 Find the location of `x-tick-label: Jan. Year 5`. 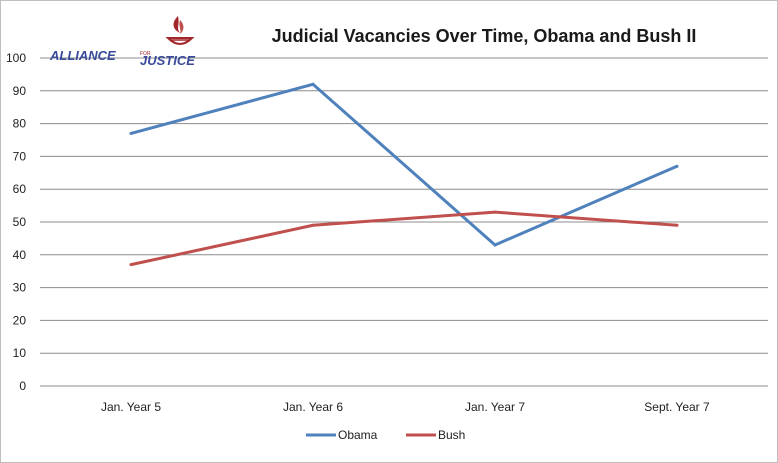

x-tick-label: Jan. Year 5 is located at coordinates (131, 407).